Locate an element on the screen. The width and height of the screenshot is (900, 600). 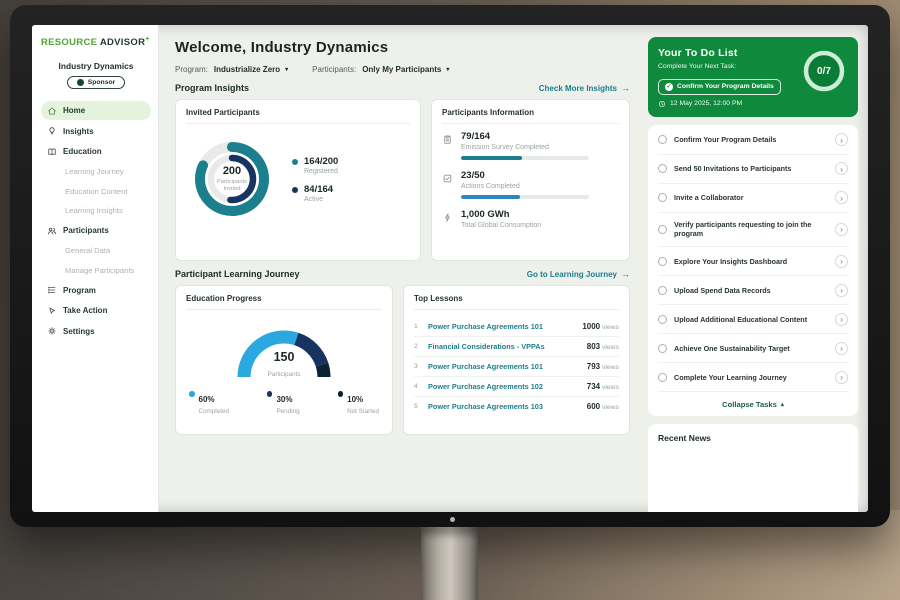
lesson-link: Financial Considerations - VPPAs is located at coordinates (486, 346).